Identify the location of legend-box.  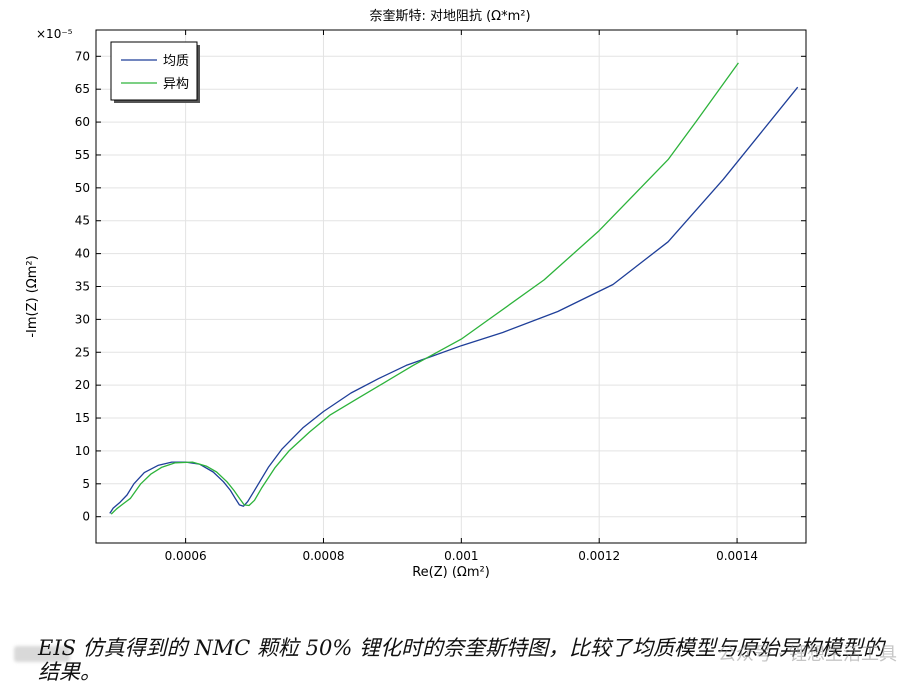
(154, 71).